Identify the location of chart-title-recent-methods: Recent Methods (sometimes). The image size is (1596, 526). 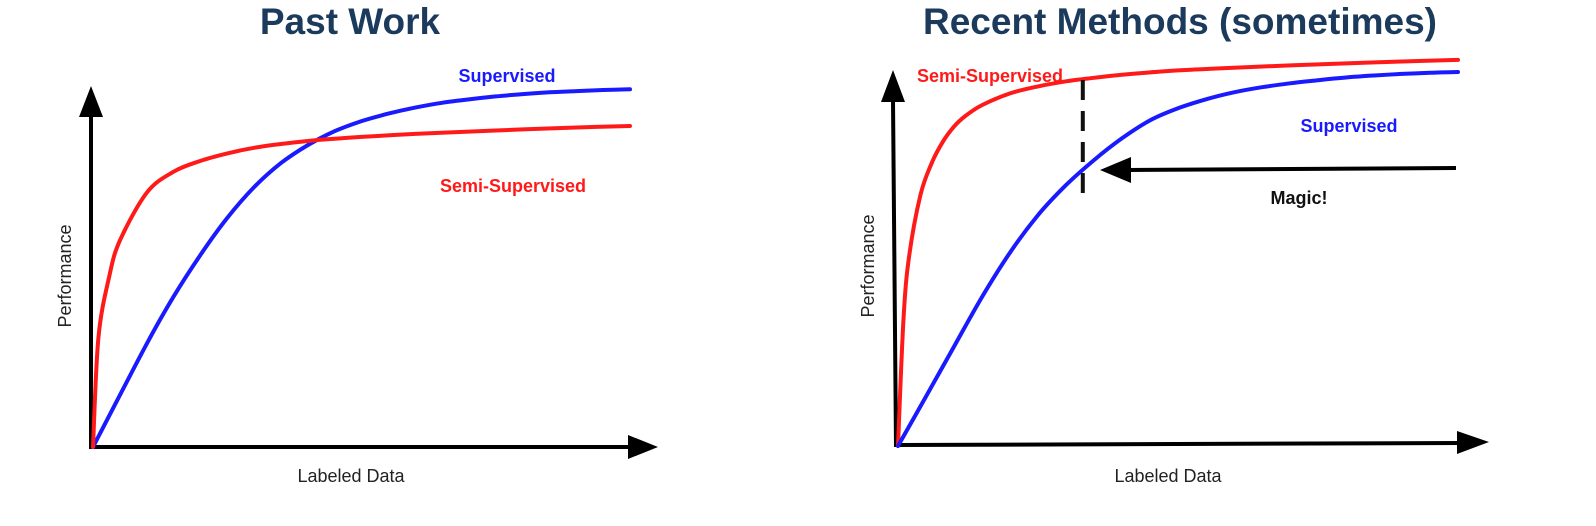
(1180, 21).